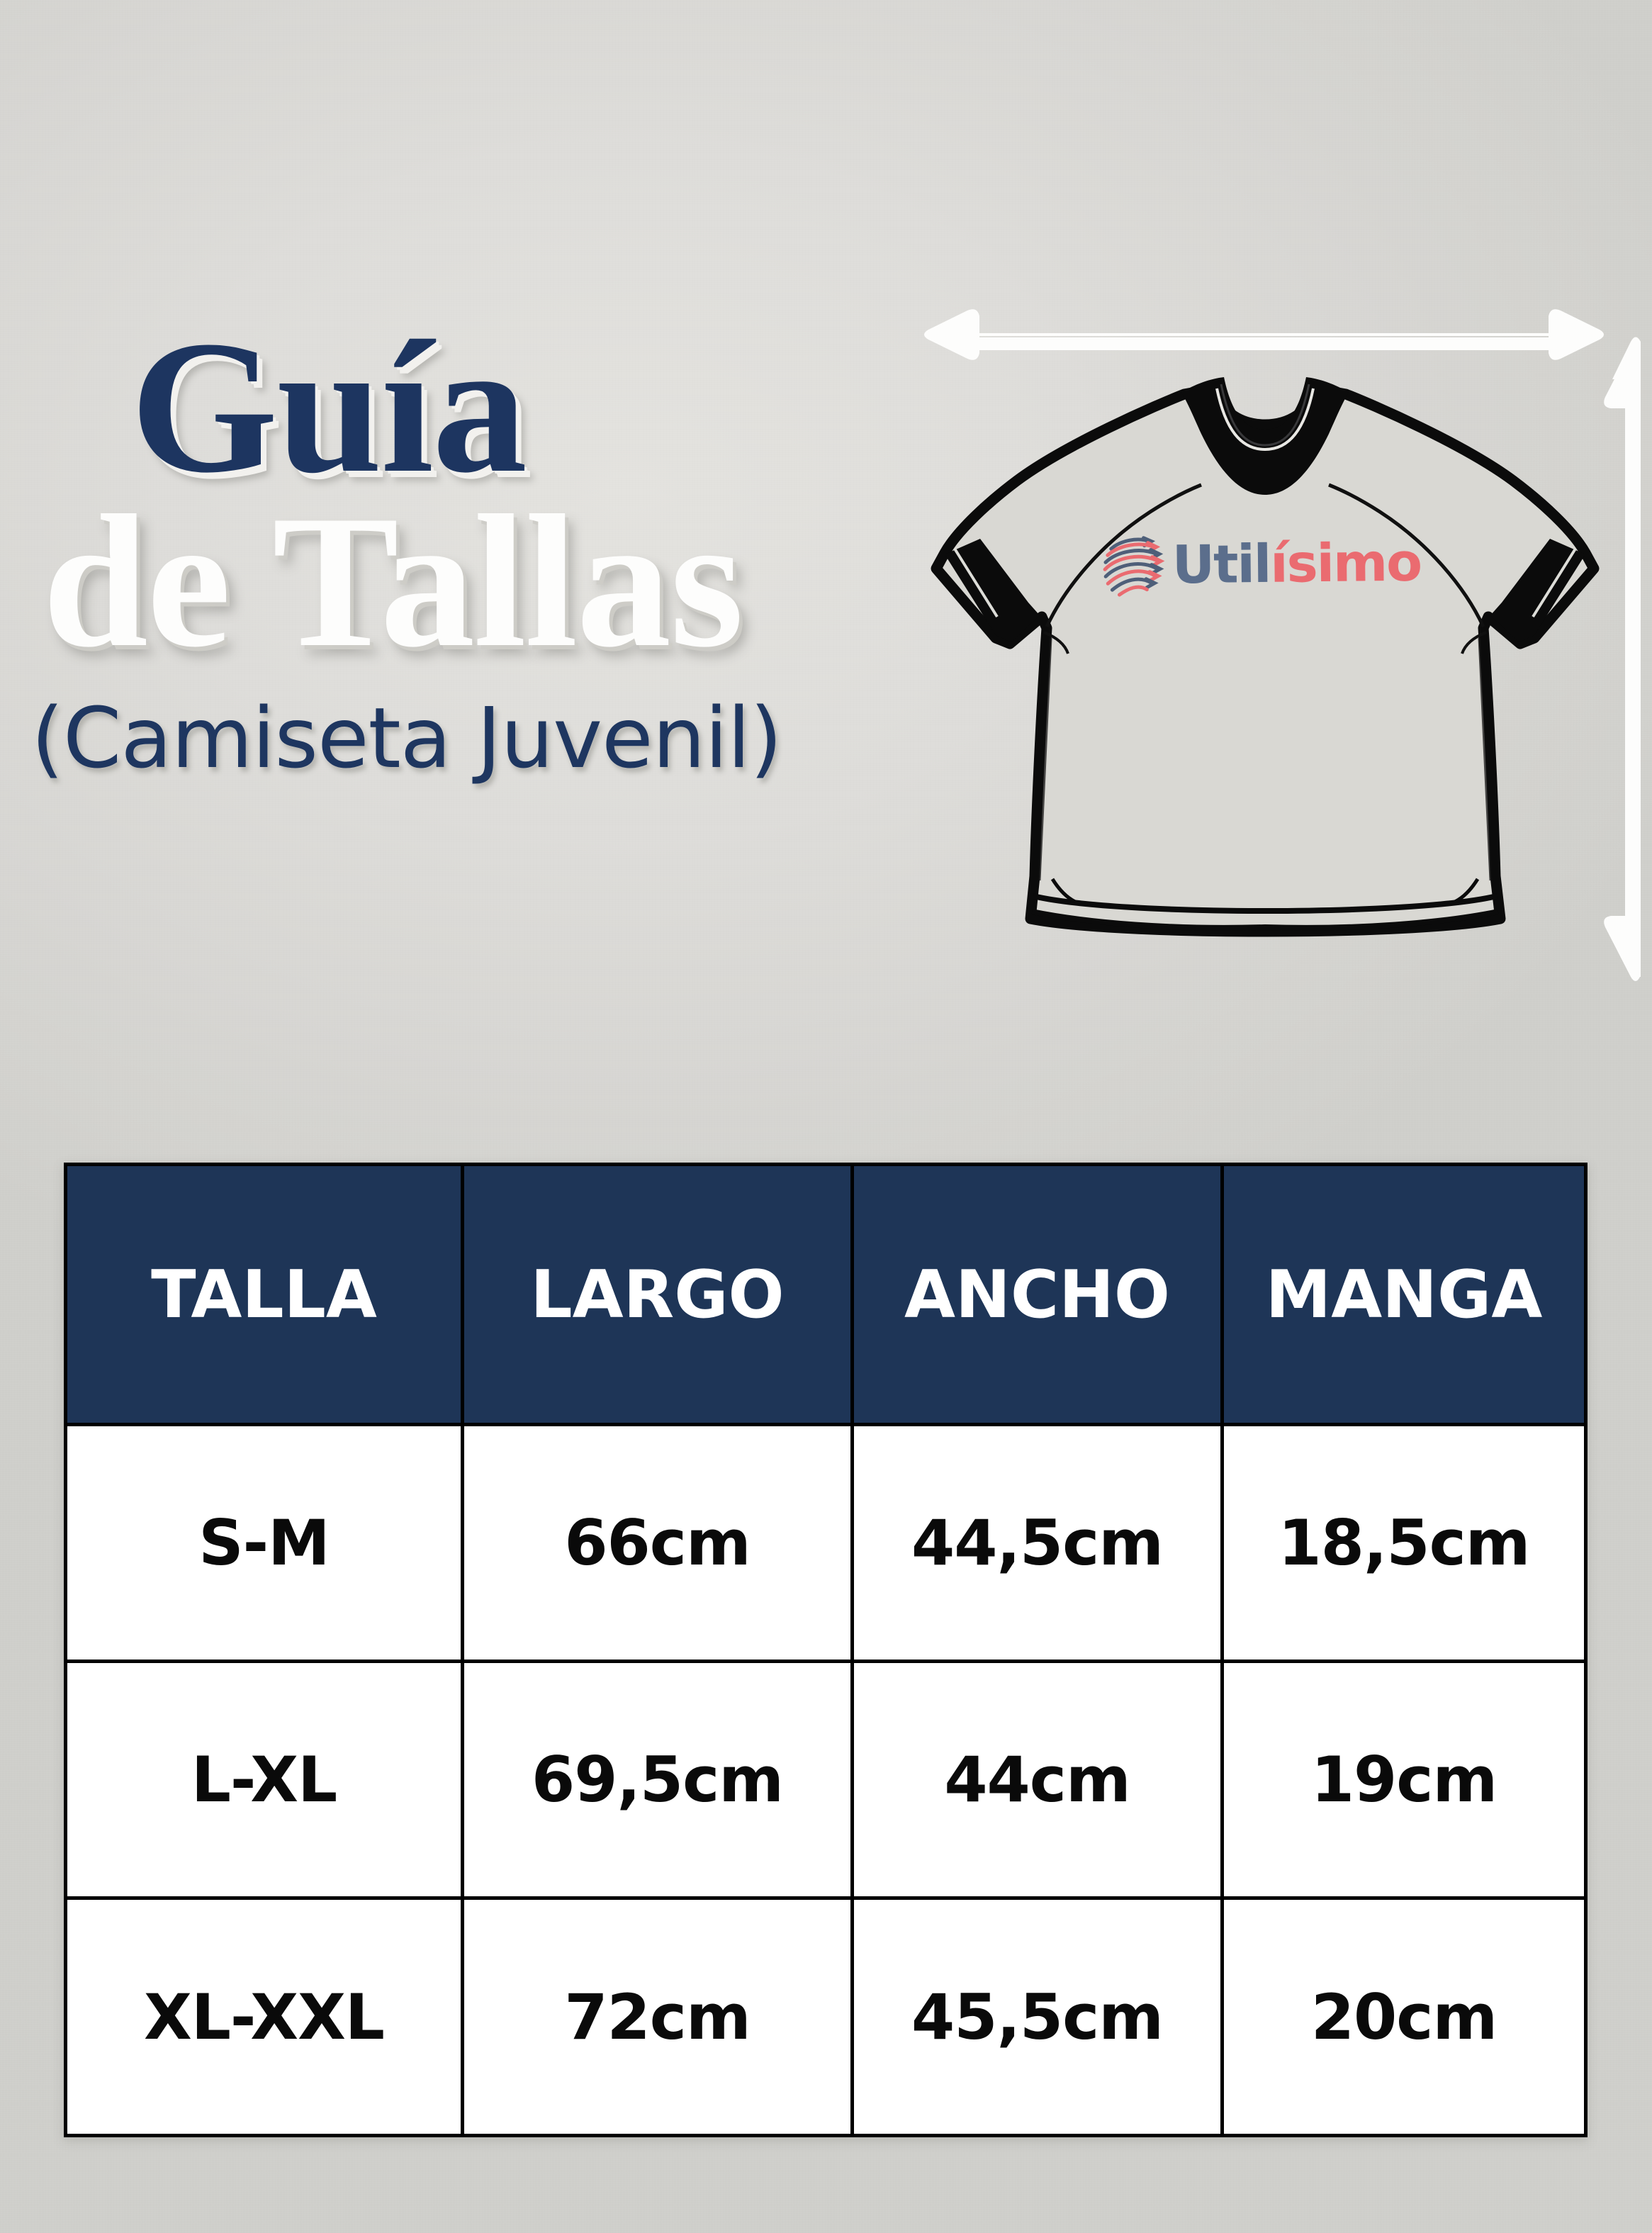 The width and height of the screenshot is (1652, 2233). I want to click on table-row: L-XL 69,5cm 44cm 19cm, so click(826, 1780).